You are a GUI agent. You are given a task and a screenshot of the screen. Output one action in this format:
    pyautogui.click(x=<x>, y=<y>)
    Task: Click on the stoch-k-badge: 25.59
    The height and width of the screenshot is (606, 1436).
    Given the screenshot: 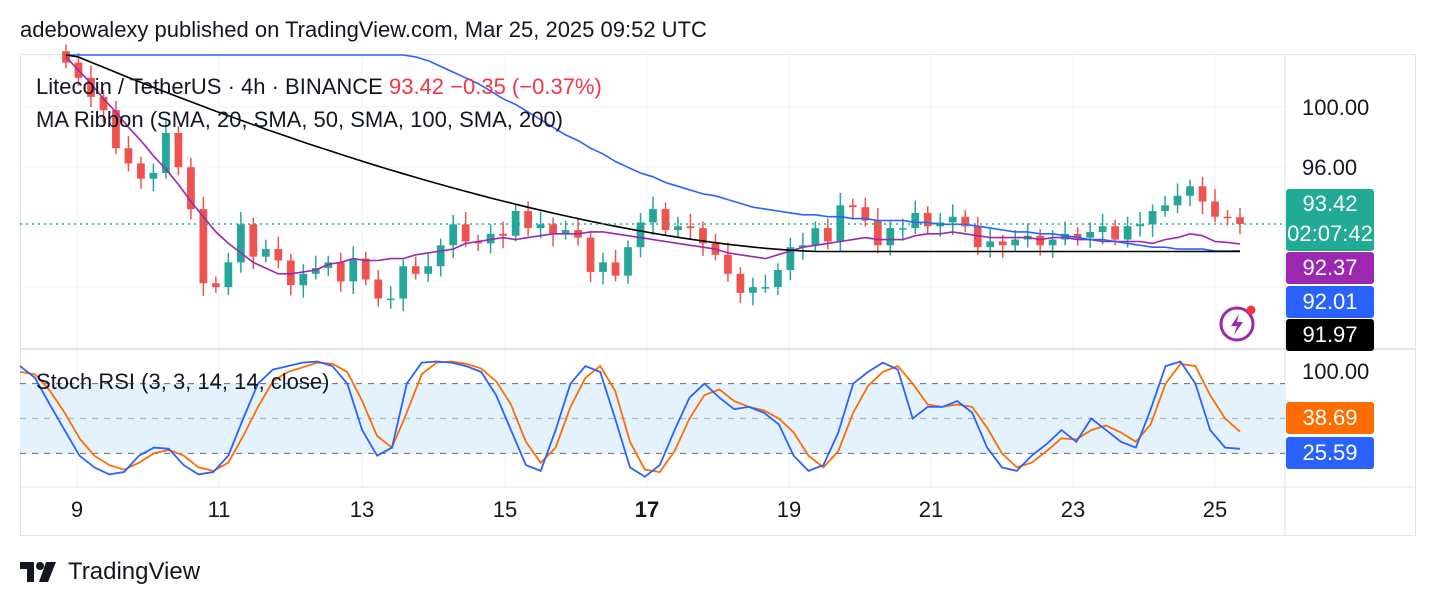 What is the action you would take?
    pyautogui.click(x=1330, y=453)
    